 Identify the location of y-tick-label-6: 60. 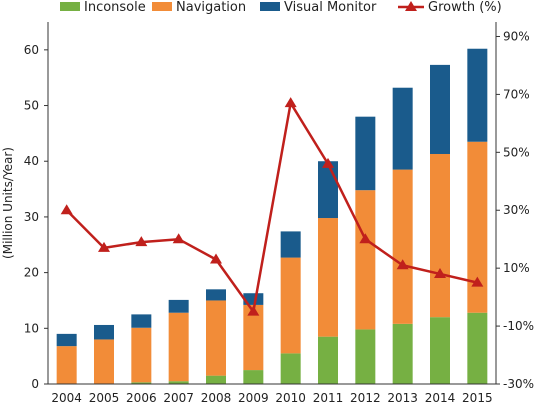
(31, 50).